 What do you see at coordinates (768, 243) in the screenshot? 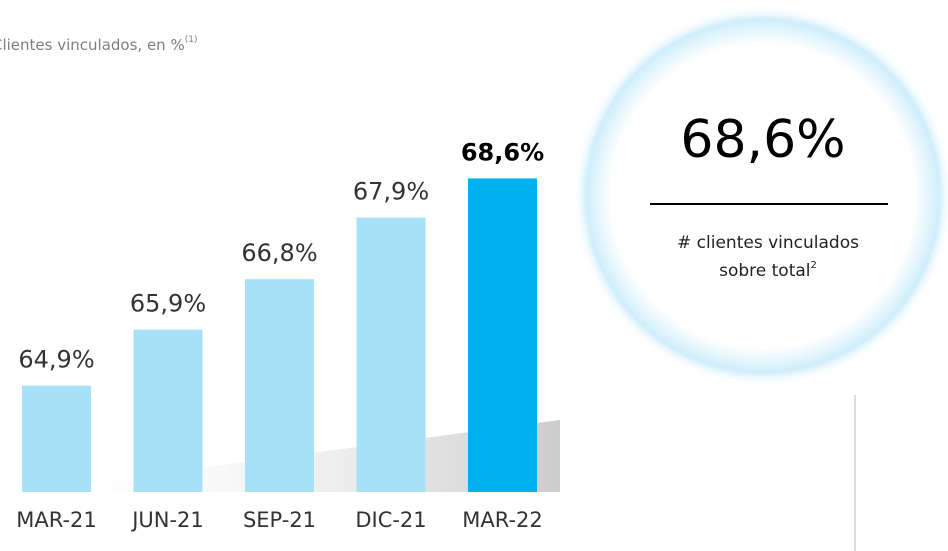
I see `kpi-label: # clientes vinculados` at bounding box center [768, 243].